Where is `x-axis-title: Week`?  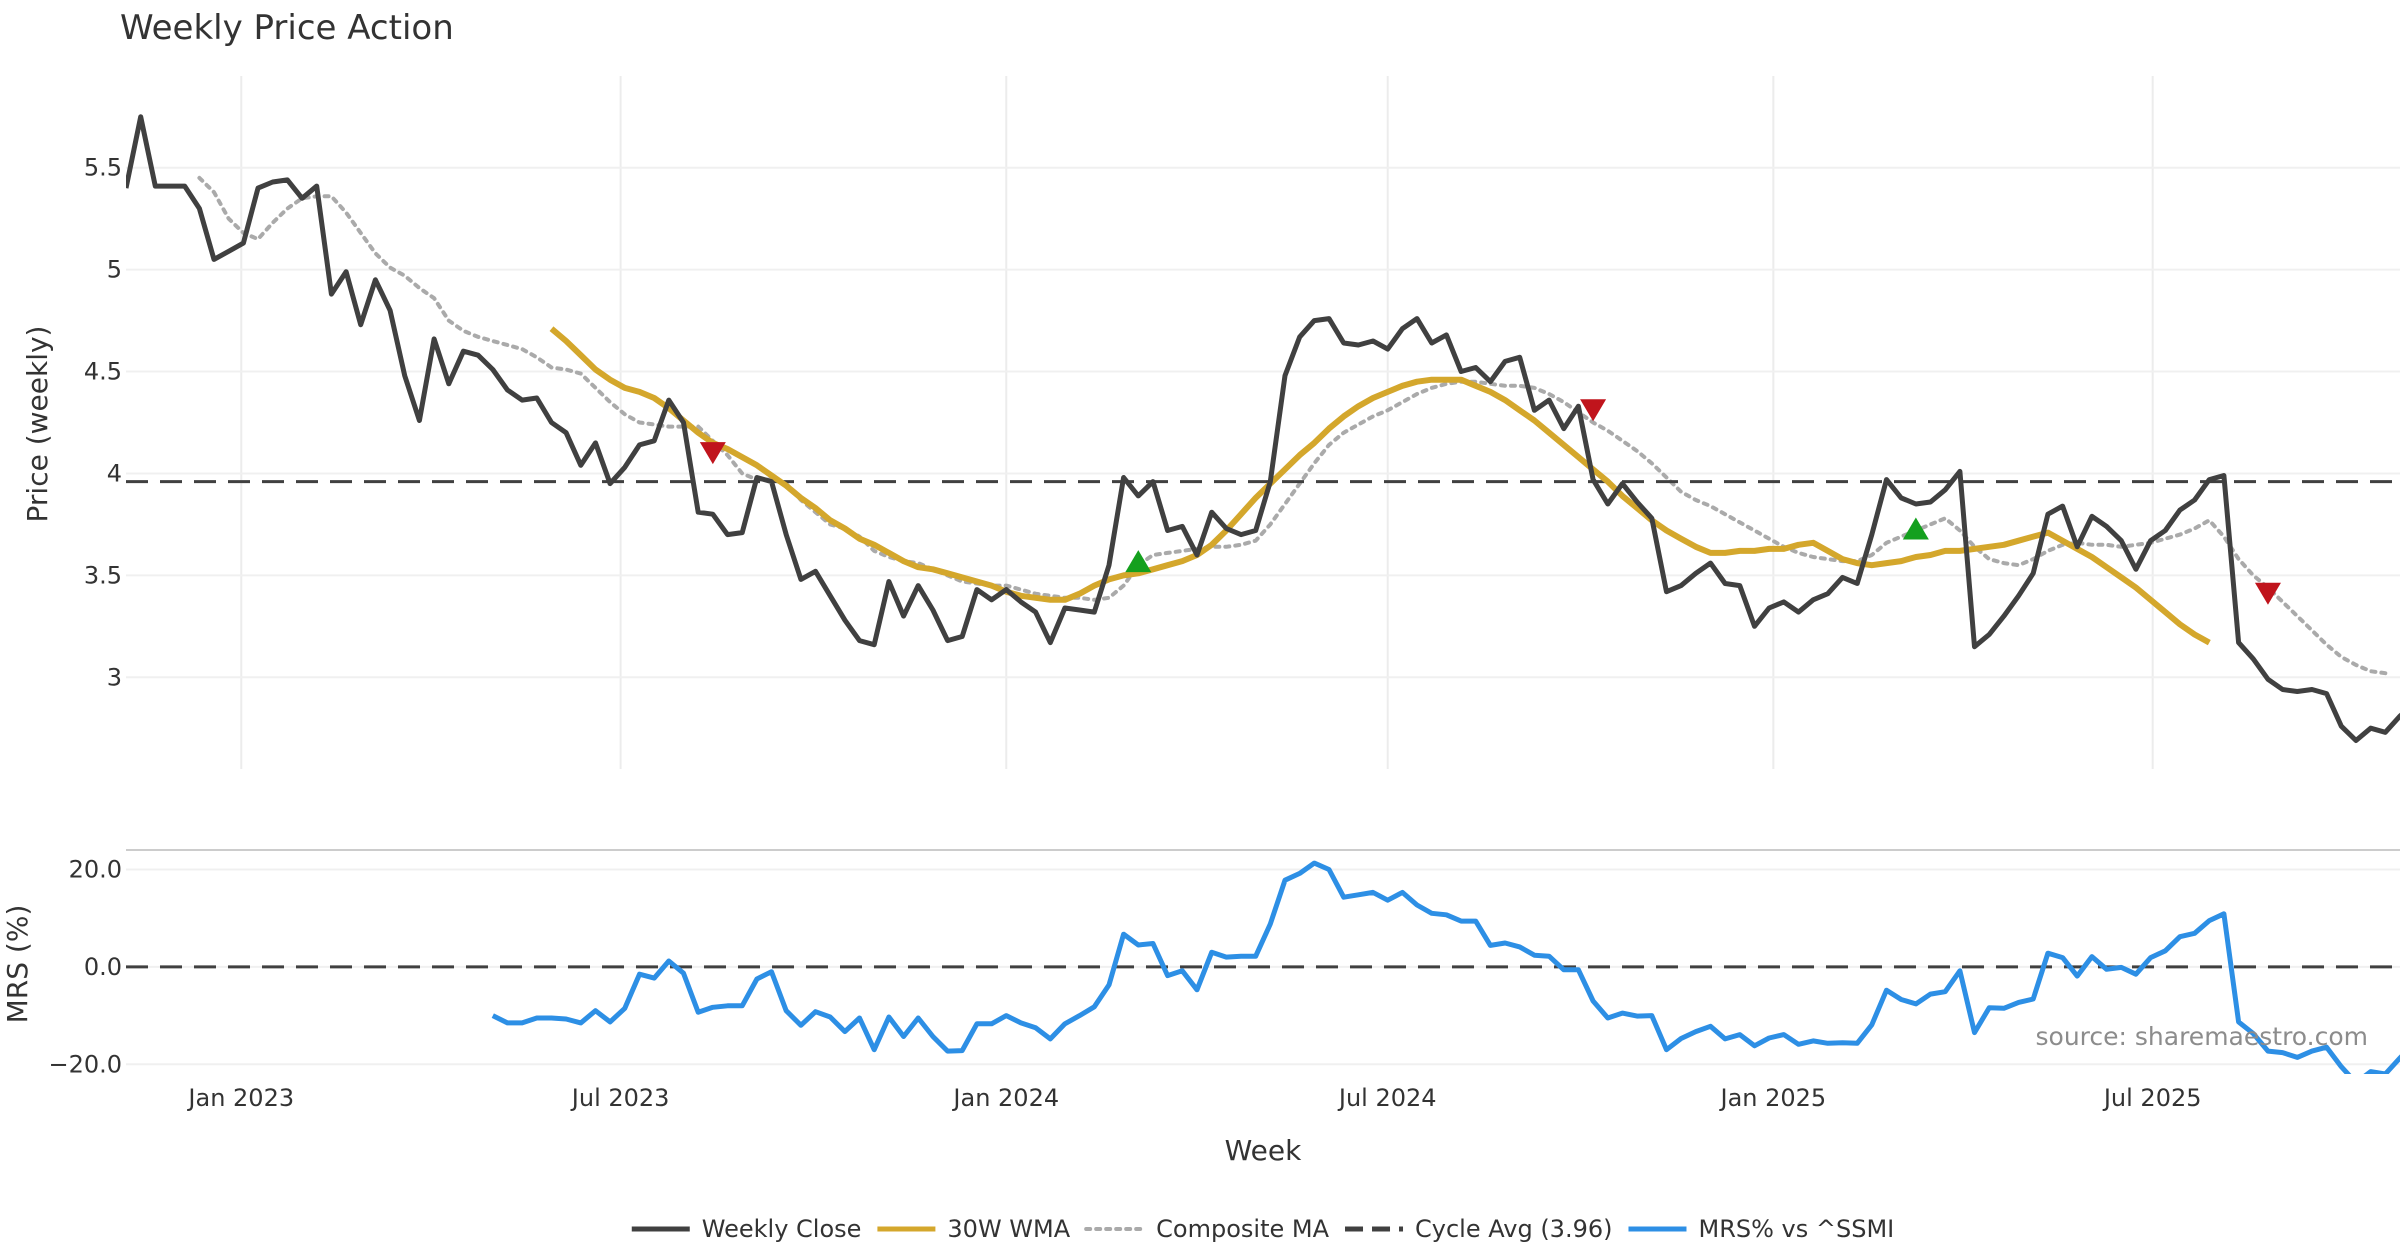 x-axis-title: Week is located at coordinates (1263, 1150).